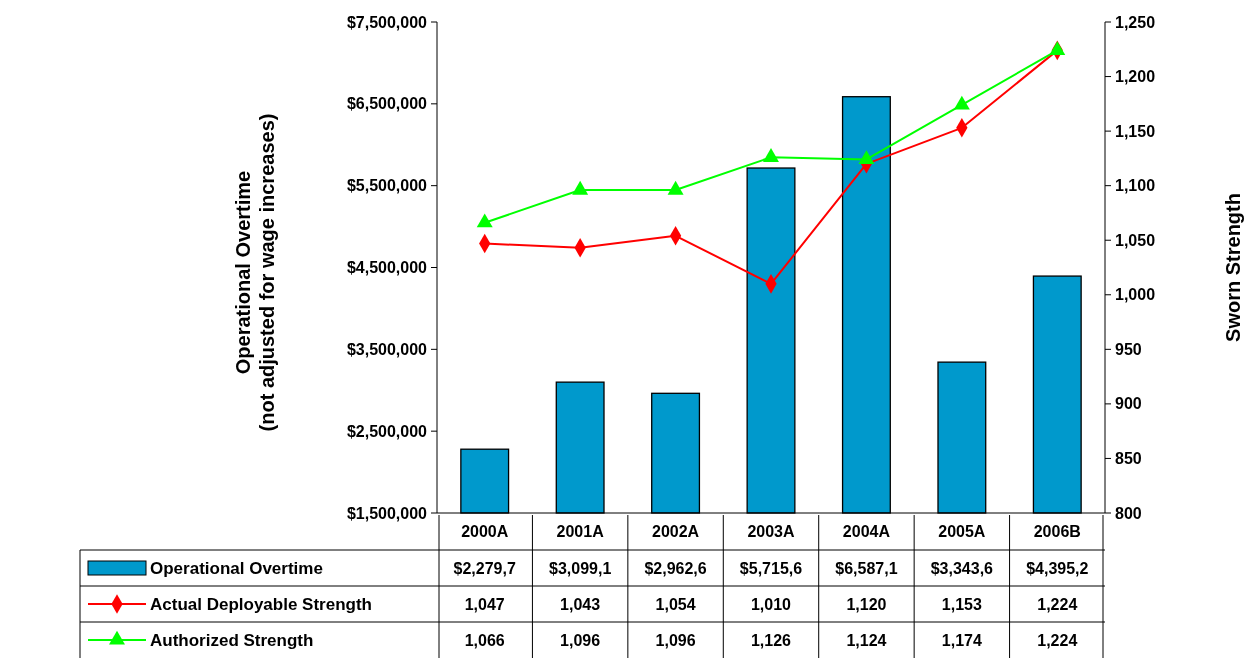 The image size is (1244, 658). What do you see at coordinates (866, 640) in the screenshot?
I see `data-label: 1,124` at bounding box center [866, 640].